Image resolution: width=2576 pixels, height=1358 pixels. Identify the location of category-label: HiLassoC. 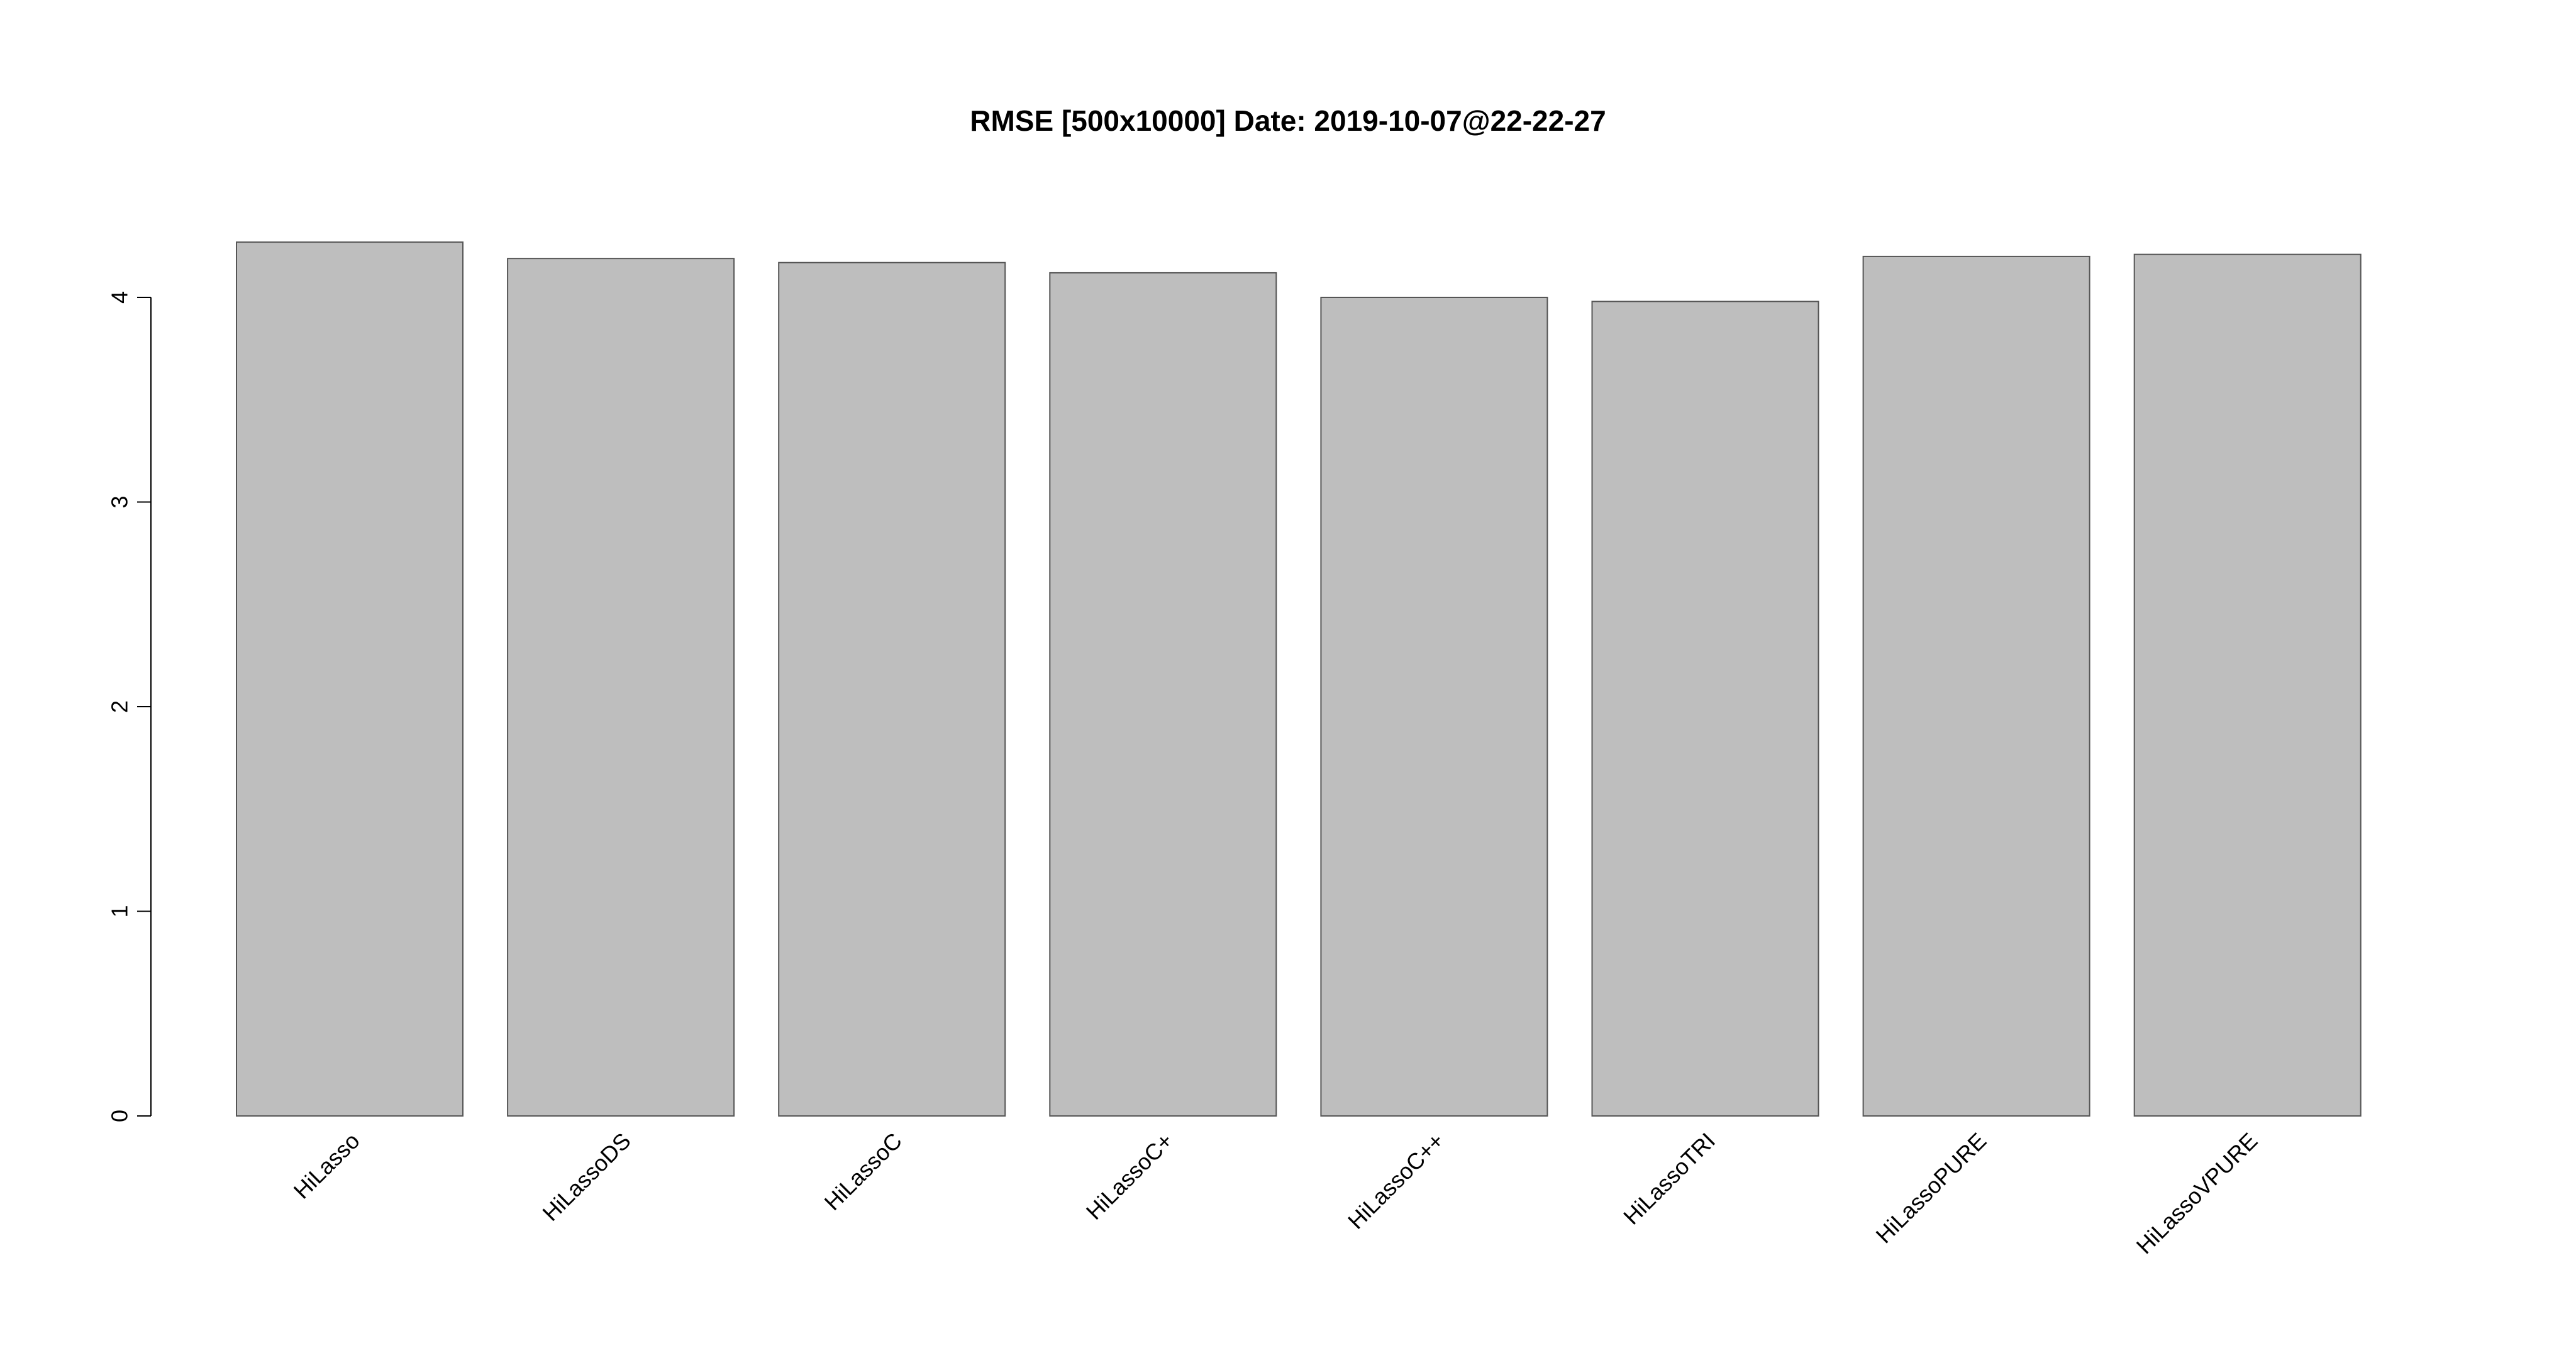
(863, 1171).